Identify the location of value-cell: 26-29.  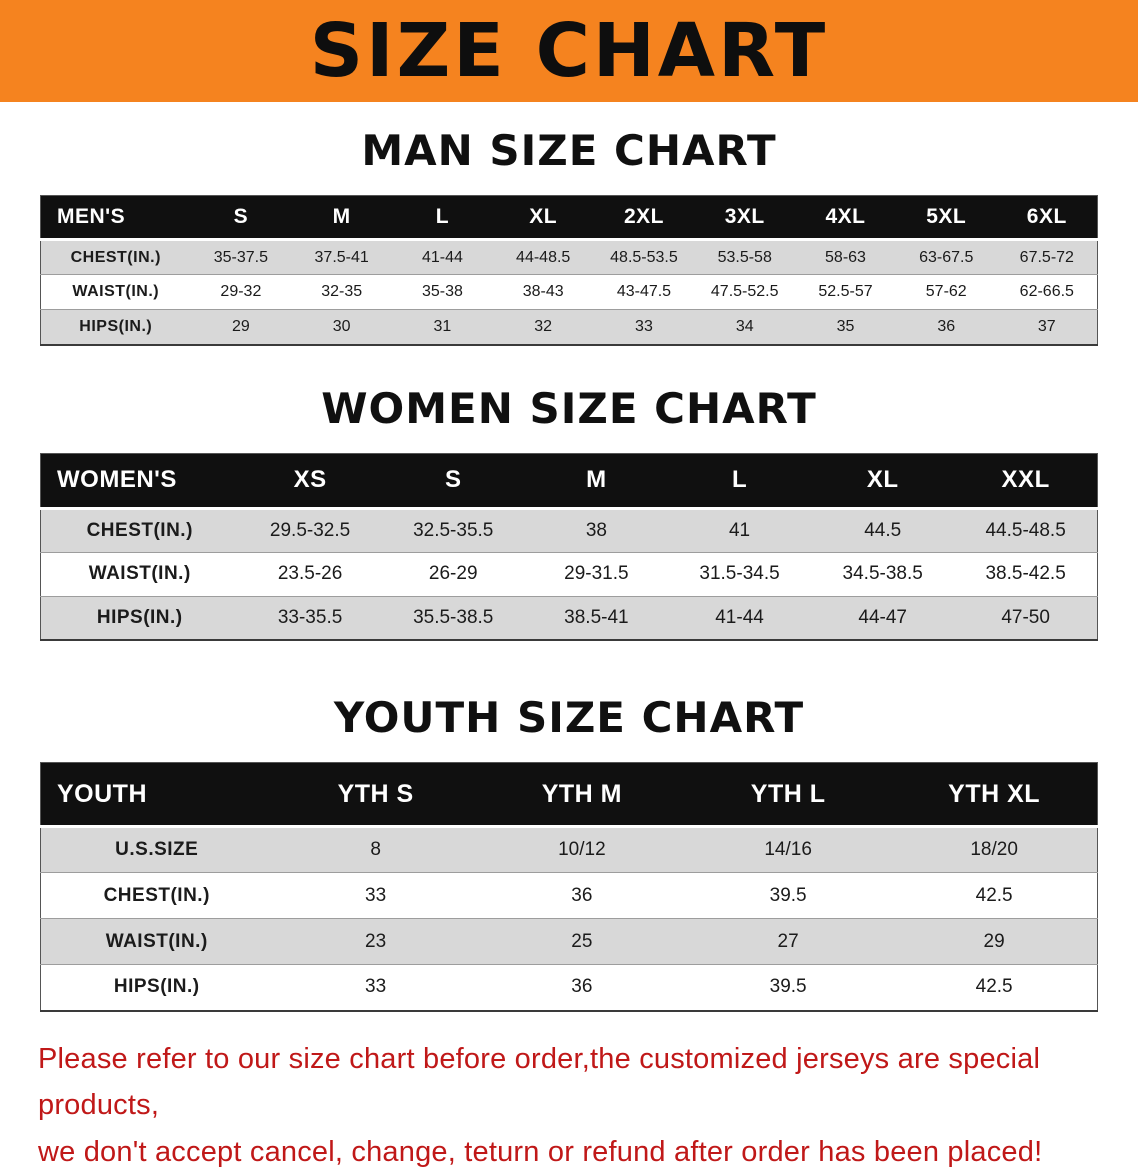
(453, 574).